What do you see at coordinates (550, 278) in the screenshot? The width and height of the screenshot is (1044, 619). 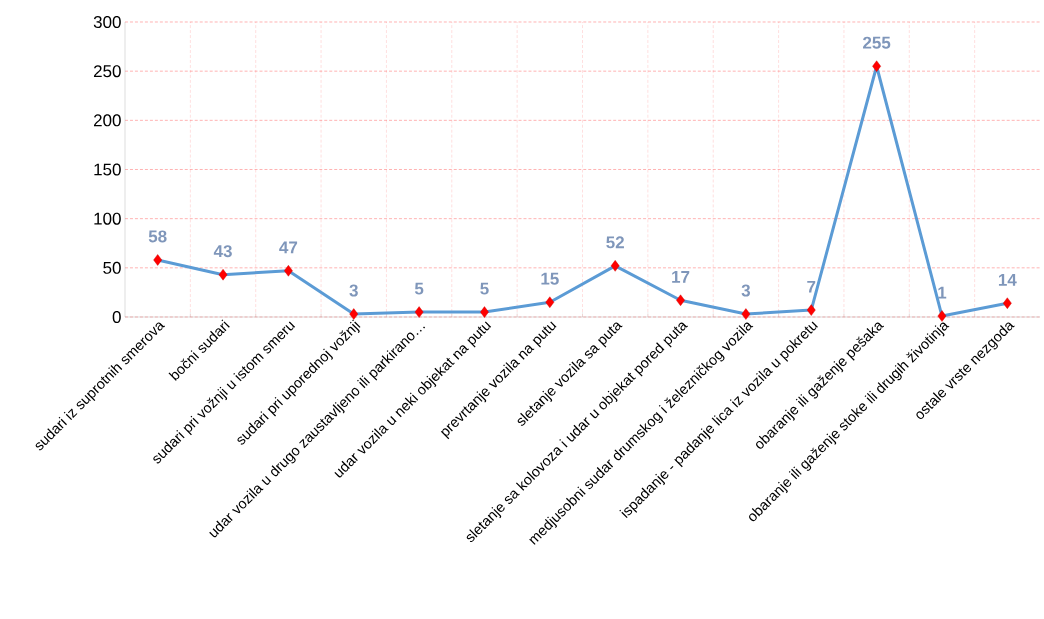 I see `data-label: 15` at bounding box center [550, 278].